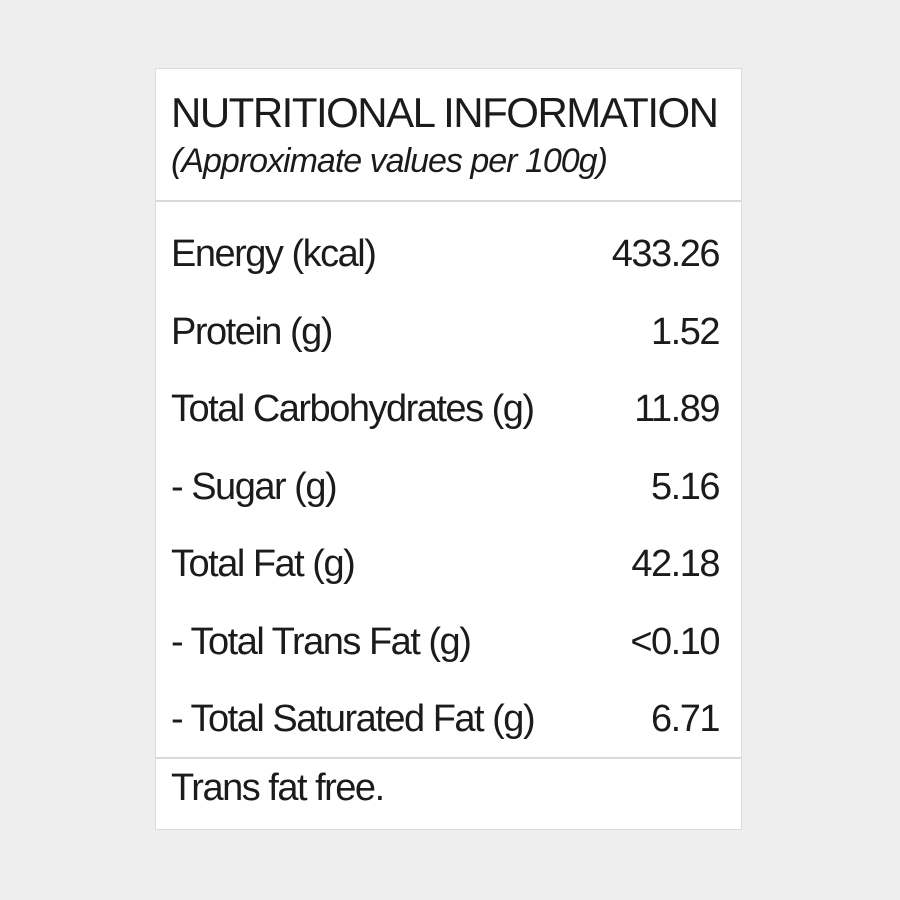 This screenshot has height=900, width=900. I want to click on nutrient-value: 11.89, so click(677, 409).